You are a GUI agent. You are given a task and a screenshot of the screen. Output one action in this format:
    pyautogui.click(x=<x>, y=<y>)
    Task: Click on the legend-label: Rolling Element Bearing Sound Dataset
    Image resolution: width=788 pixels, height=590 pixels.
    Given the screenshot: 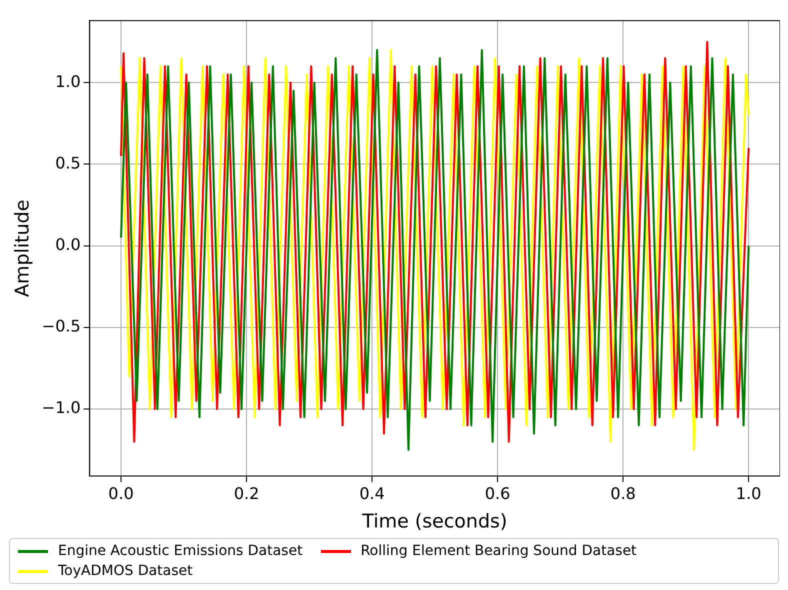 What is the action you would take?
    pyautogui.click(x=498, y=551)
    